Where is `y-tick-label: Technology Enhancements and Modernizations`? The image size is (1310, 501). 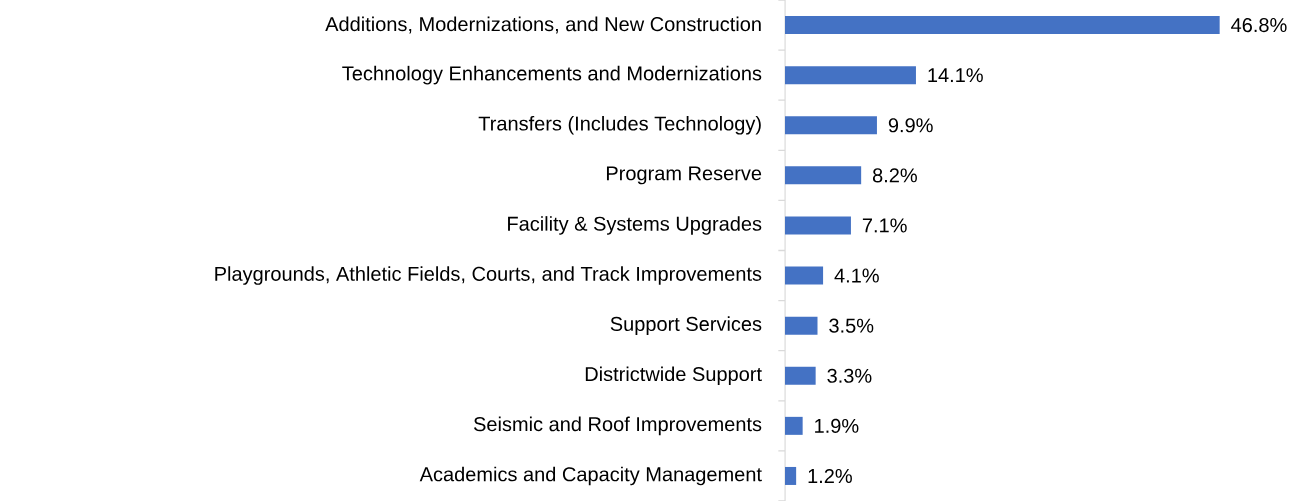
y-tick-label: Technology Enhancements and Modernizations is located at coordinates (552, 75).